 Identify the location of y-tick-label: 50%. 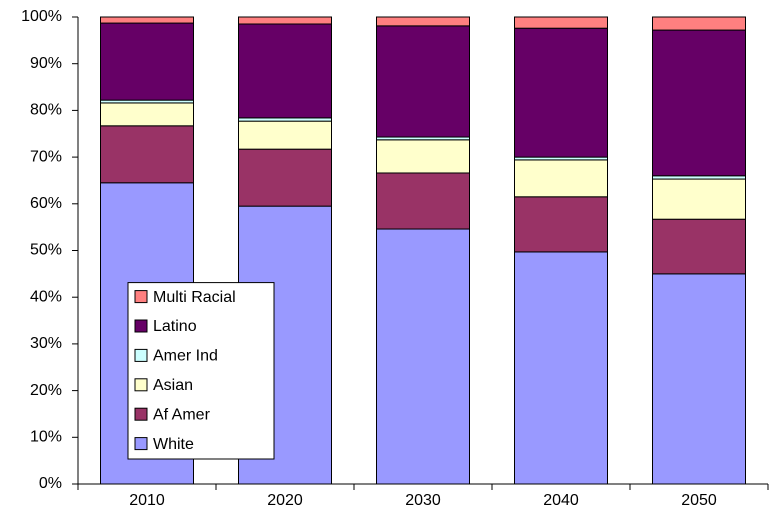
(46, 250).